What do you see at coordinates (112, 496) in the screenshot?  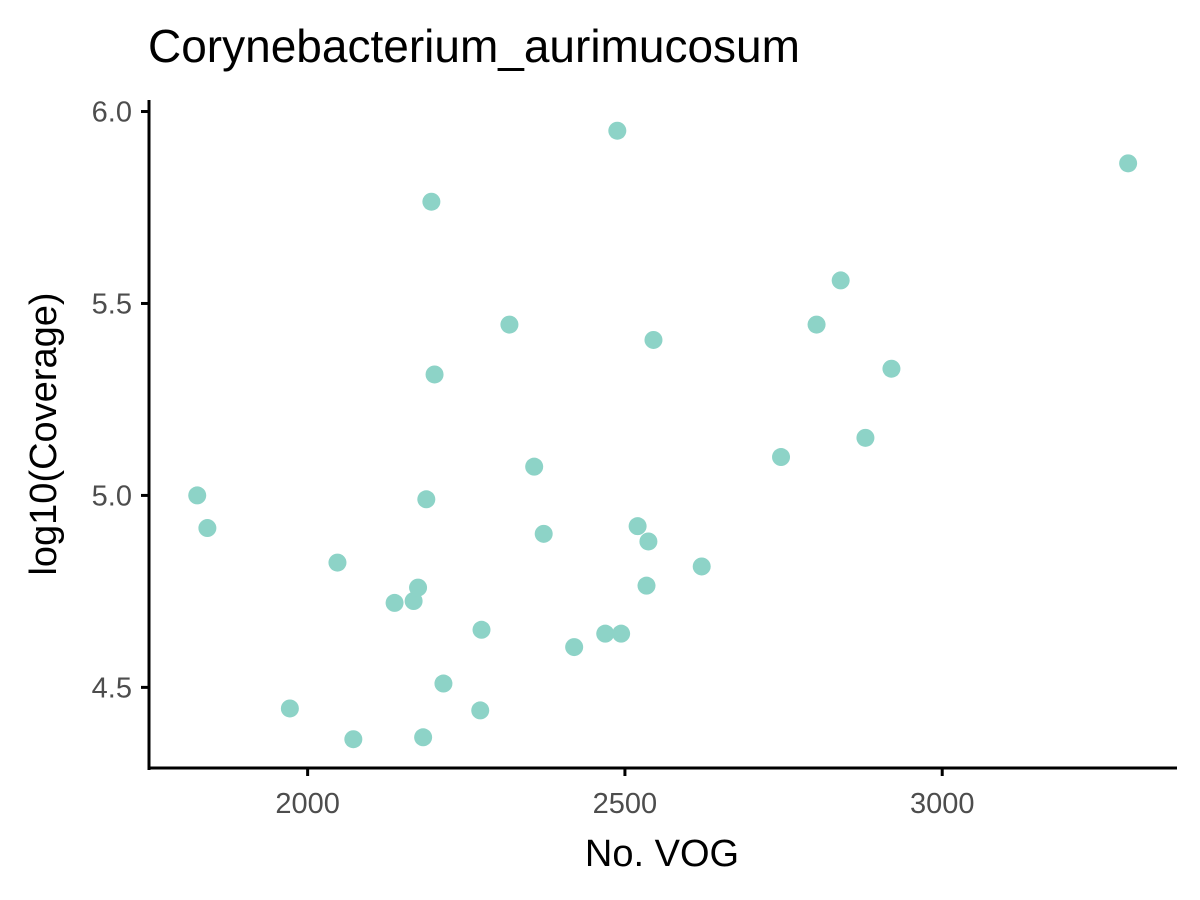 I see `y-tick-label: 5.0` at bounding box center [112, 496].